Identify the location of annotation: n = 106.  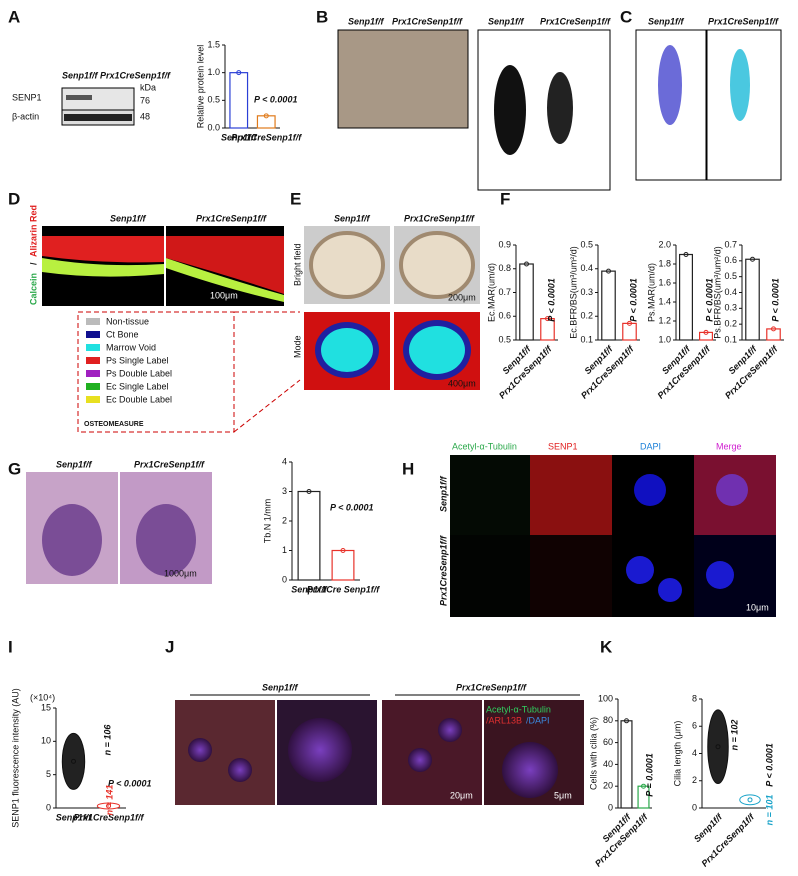
(107, 740).